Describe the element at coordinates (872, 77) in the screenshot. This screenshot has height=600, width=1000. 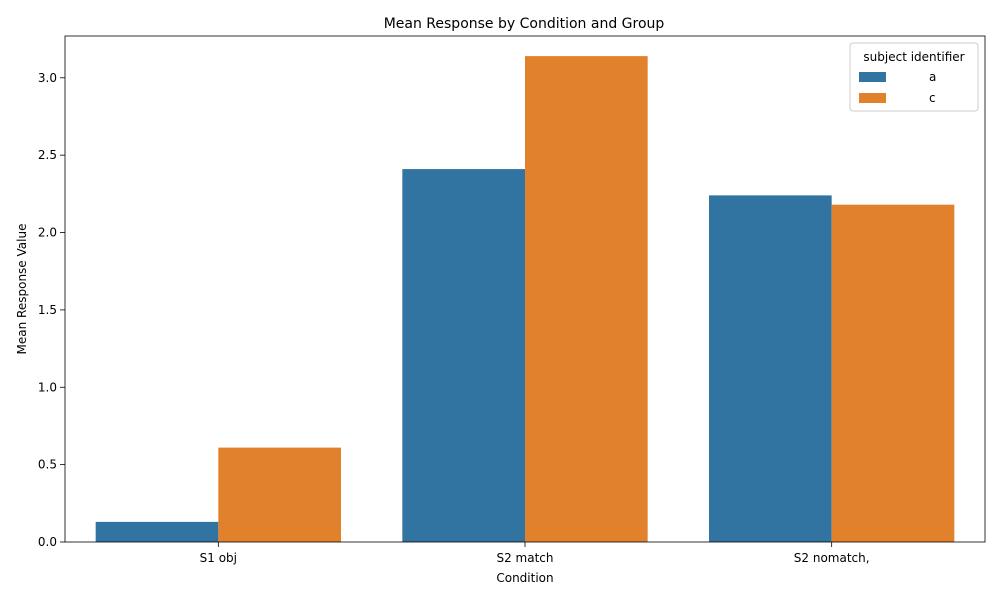
I see `legend-swatch-a` at that location.